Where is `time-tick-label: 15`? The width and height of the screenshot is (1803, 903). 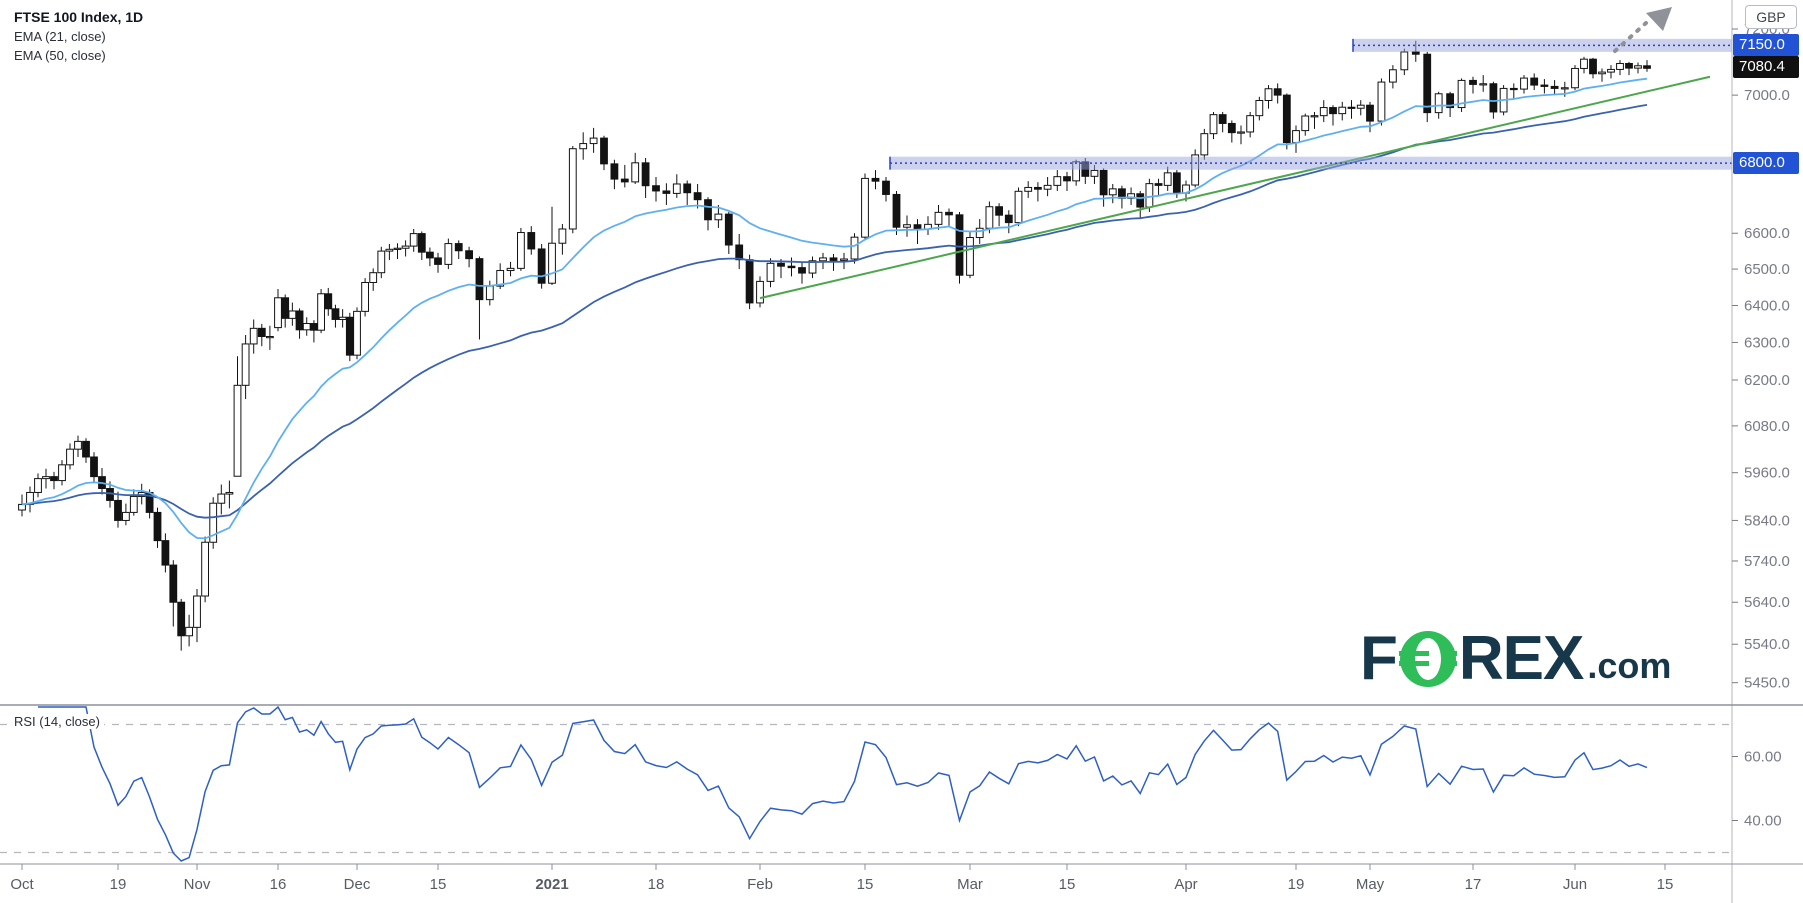
time-tick-label: 15 is located at coordinates (865, 884).